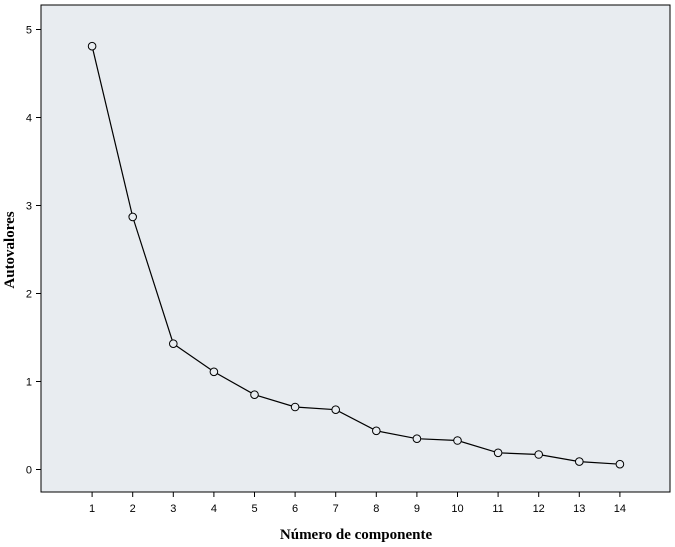 The height and width of the screenshot is (547, 675). Describe the element at coordinates (33, 251) in the screenshot. I see `y-axis: 0 1 2 3 4 5` at that location.